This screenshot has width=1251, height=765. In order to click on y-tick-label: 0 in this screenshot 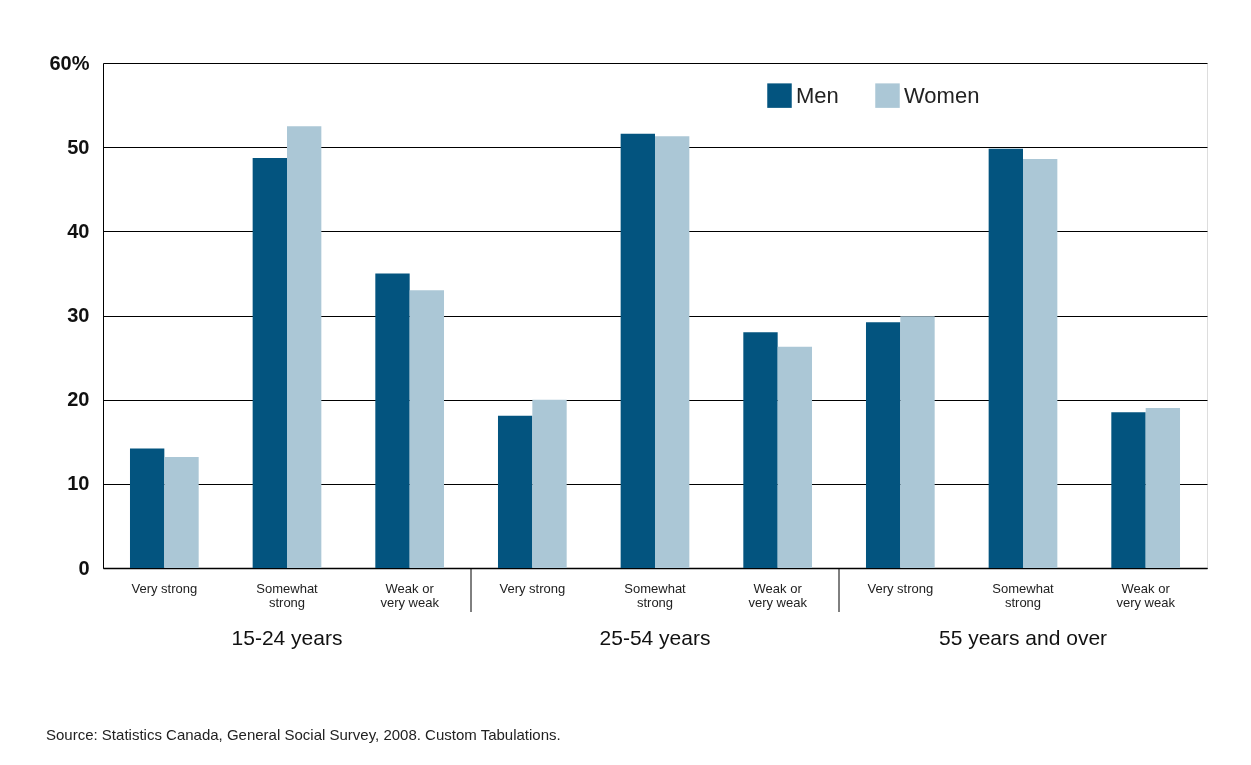, I will do `click(84, 567)`.